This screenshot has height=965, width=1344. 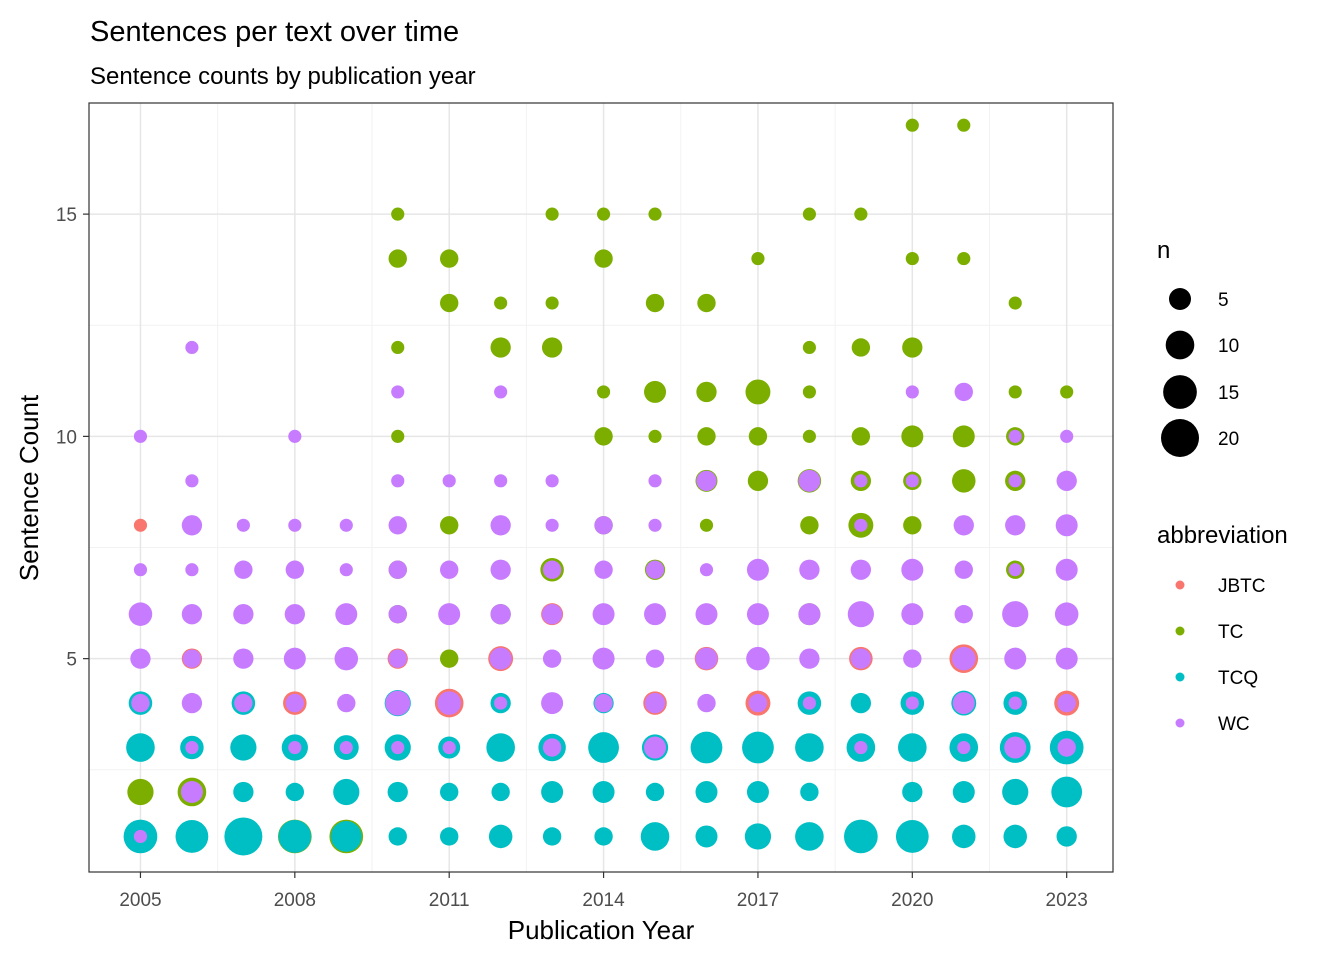 What do you see at coordinates (1228, 393) in the screenshot?
I see `size-legend-label: 15` at bounding box center [1228, 393].